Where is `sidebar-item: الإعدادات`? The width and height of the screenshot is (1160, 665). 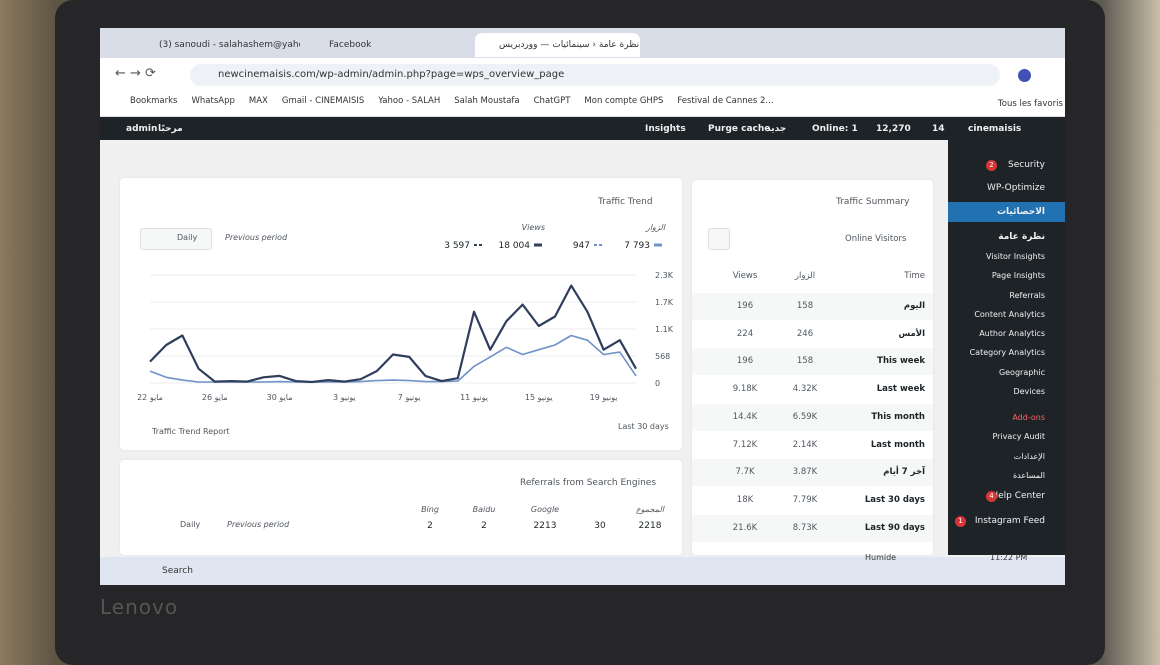 sidebar-item: الإعدادات is located at coordinates (1029, 456).